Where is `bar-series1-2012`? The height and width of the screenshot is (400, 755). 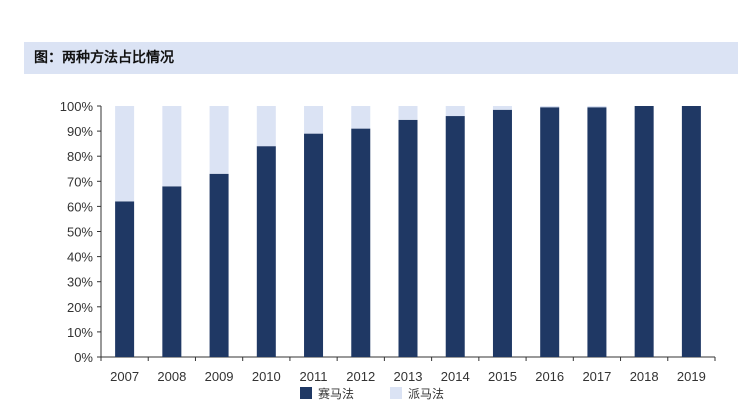 bar-series1-2012 is located at coordinates (361, 242).